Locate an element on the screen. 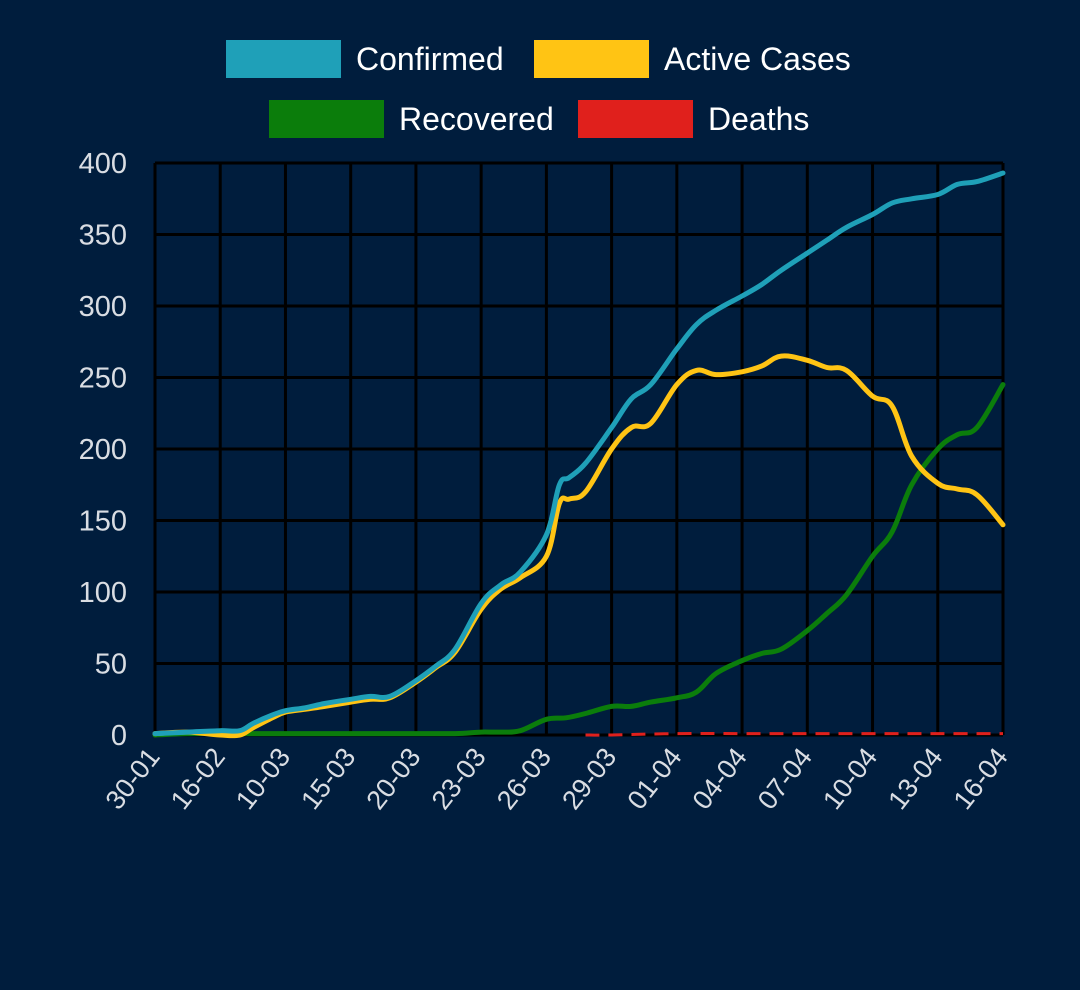  legend-item-active-cases: Active Cases is located at coordinates (692, 59).